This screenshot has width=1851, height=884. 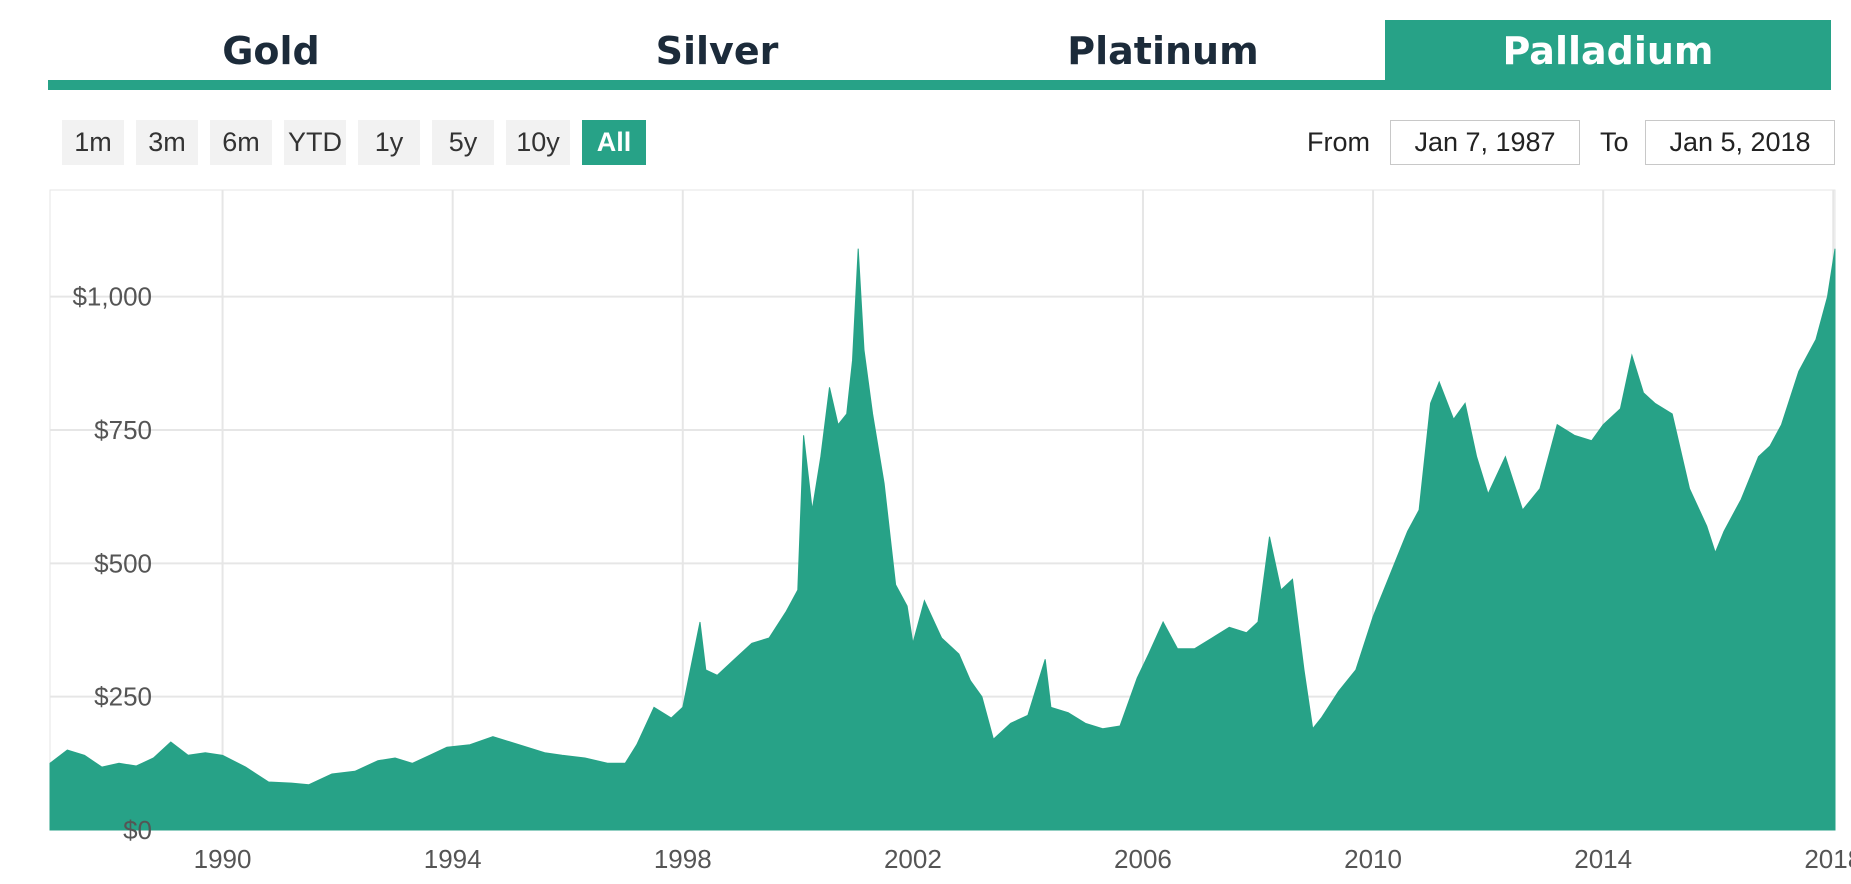 What do you see at coordinates (1485, 142) in the screenshot?
I see `from-date-input: Jan 7, 1987` at bounding box center [1485, 142].